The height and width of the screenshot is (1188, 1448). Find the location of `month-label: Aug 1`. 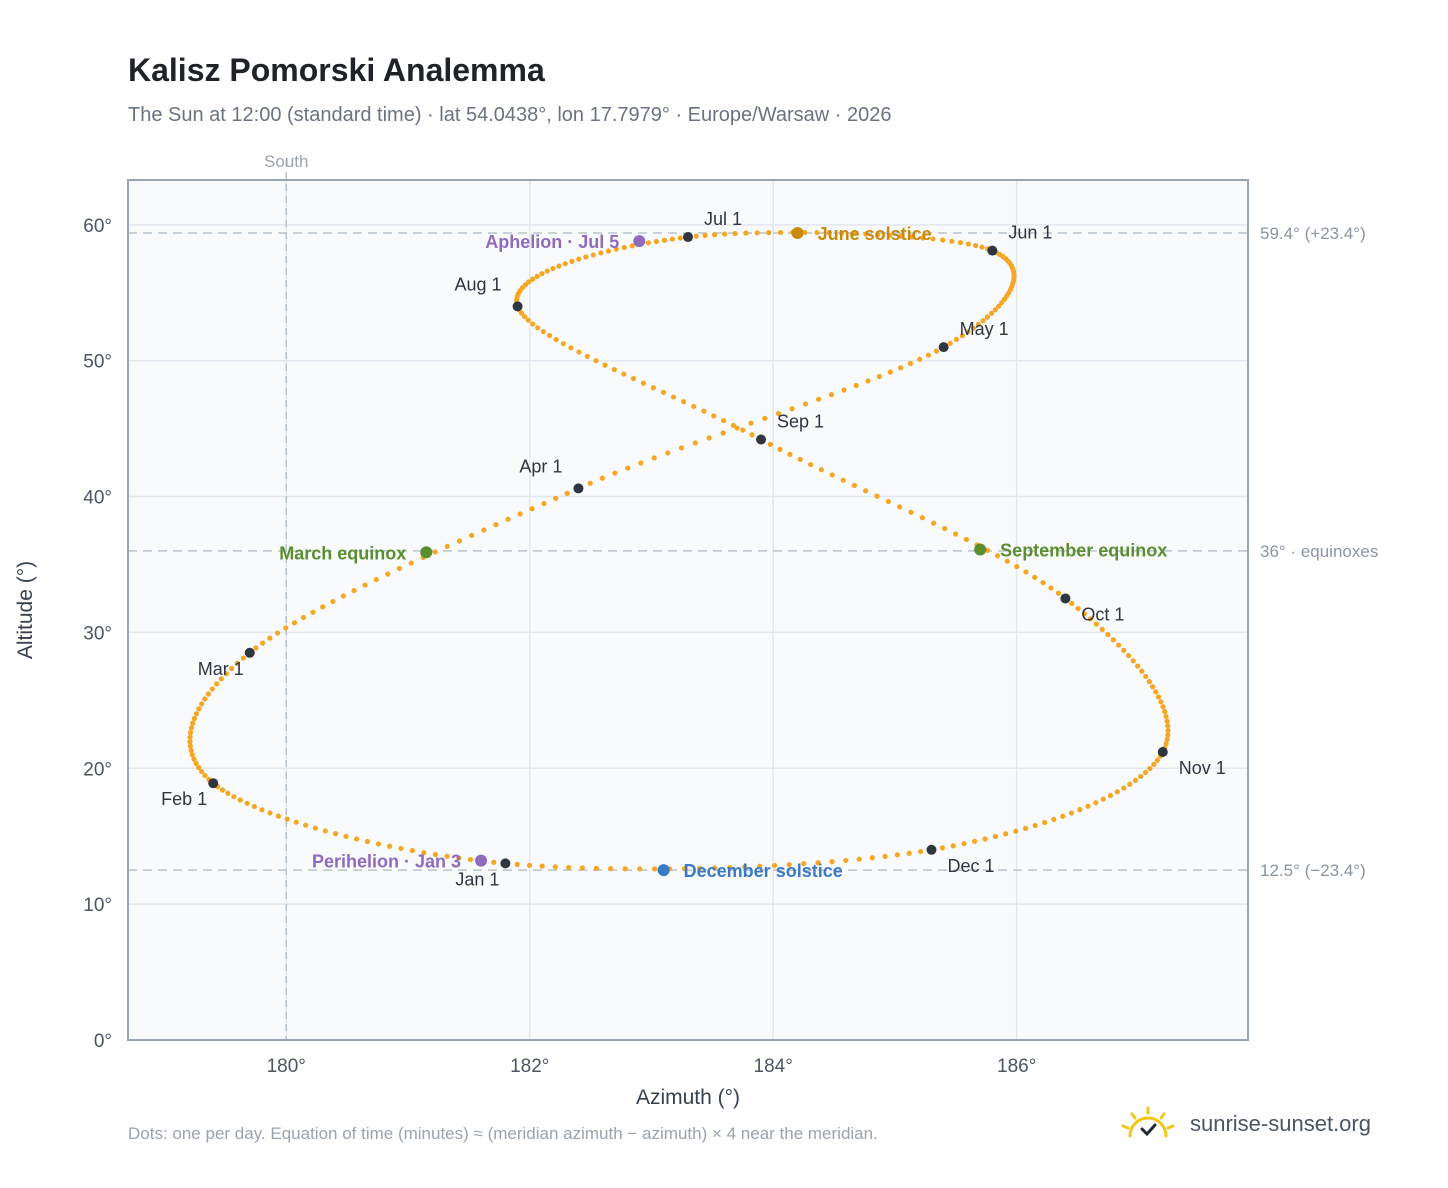

month-label: Aug 1 is located at coordinates (478, 284).